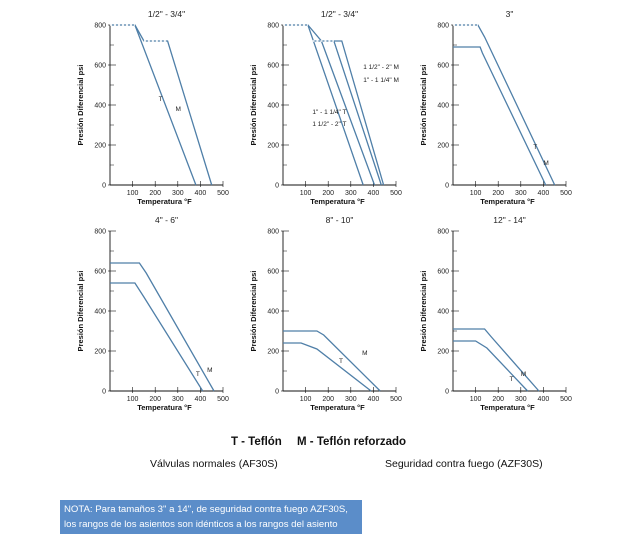 The height and width of the screenshot is (544, 637). What do you see at coordinates (329, 112) in the screenshot?
I see `curve-annotation: 1" - 1 1/4" T` at bounding box center [329, 112].